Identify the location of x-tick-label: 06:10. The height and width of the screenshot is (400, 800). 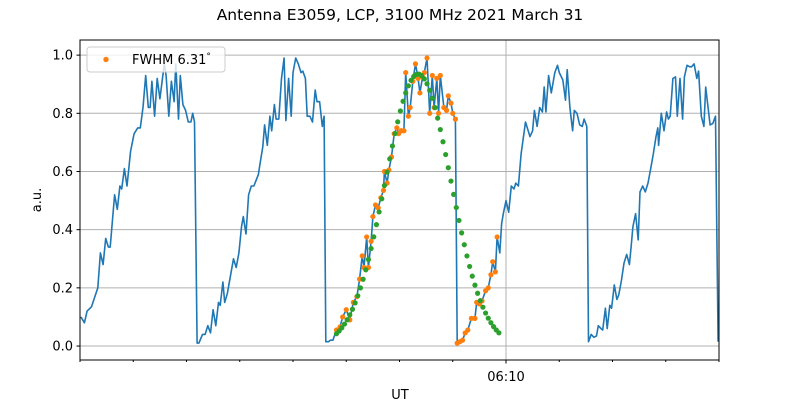
(505, 377).